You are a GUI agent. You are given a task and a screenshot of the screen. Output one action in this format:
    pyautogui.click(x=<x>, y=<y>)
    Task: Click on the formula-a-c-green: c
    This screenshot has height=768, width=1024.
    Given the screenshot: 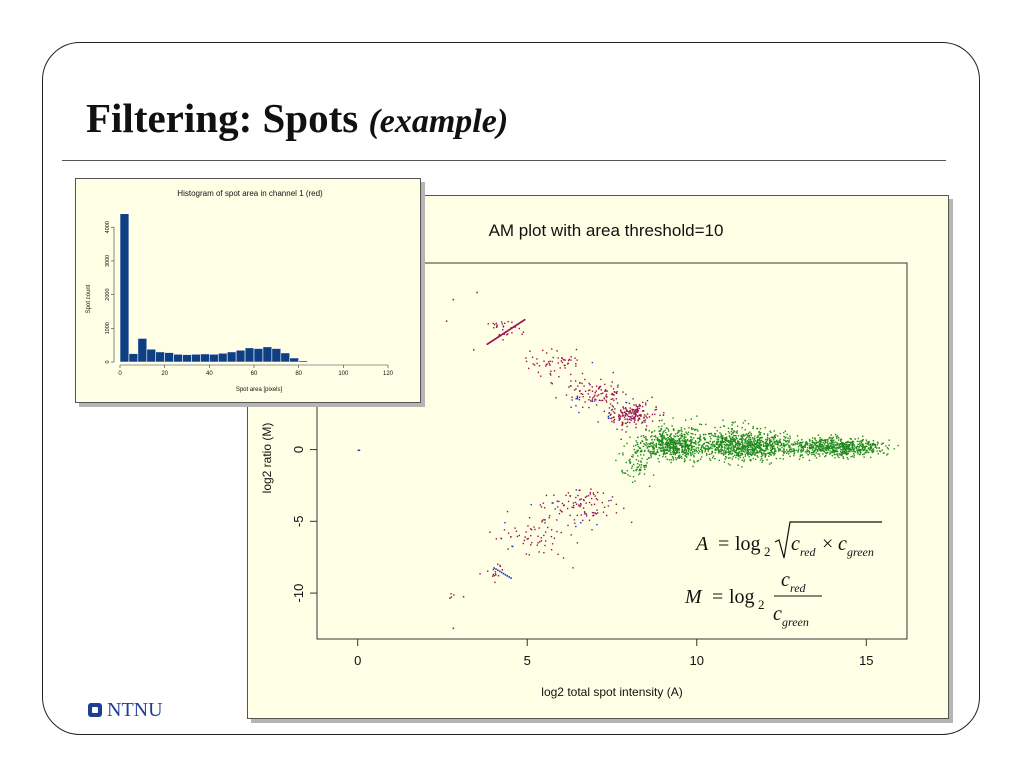 What is the action you would take?
    pyautogui.click(x=842, y=544)
    